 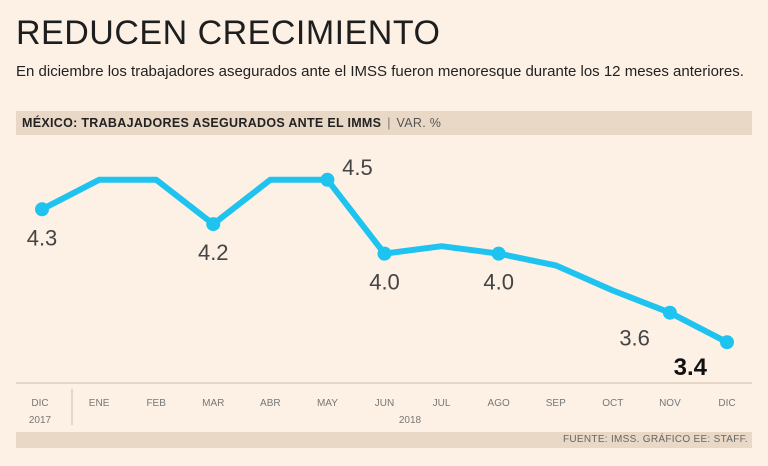 I want to click on chart-title: REDUCEN CRECIMIENTO, so click(x=228, y=33).